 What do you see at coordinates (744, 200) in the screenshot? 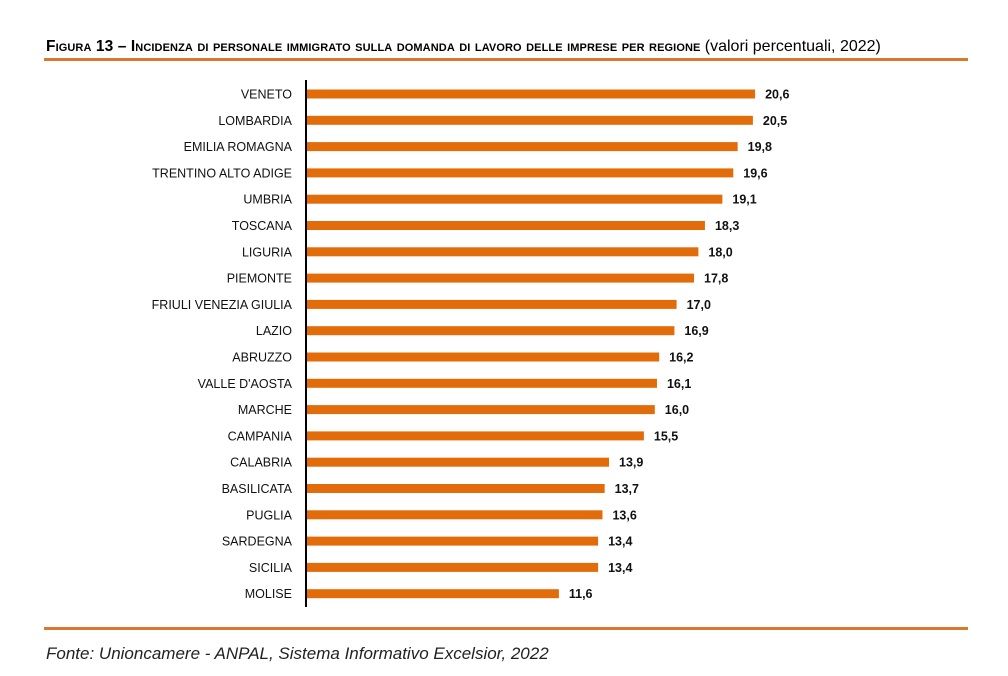
I see `value-label: 19,1` at bounding box center [744, 200].